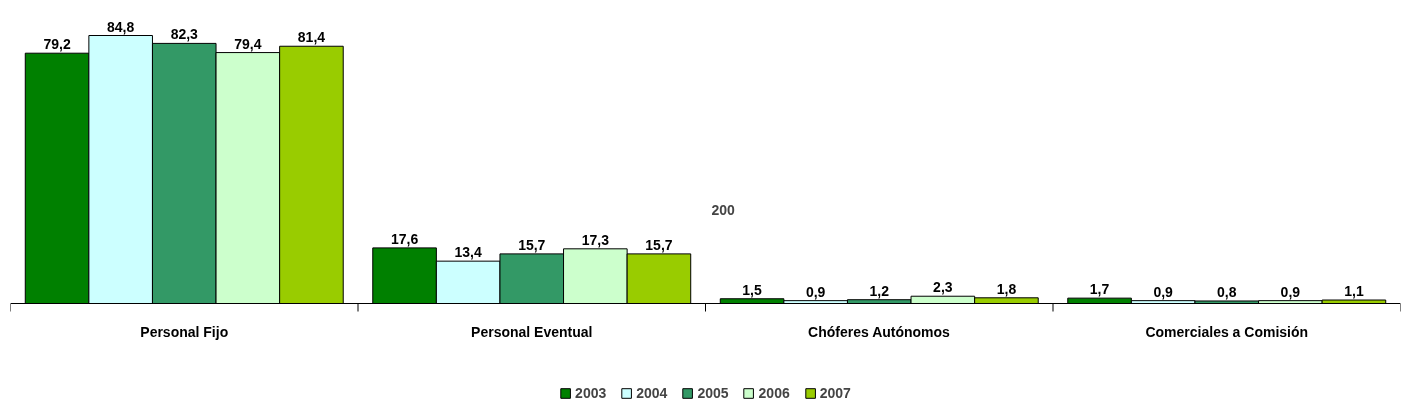 The image size is (1410, 410). Describe the element at coordinates (835, 393) in the screenshot. I see `legend-label: 2007` at that location.